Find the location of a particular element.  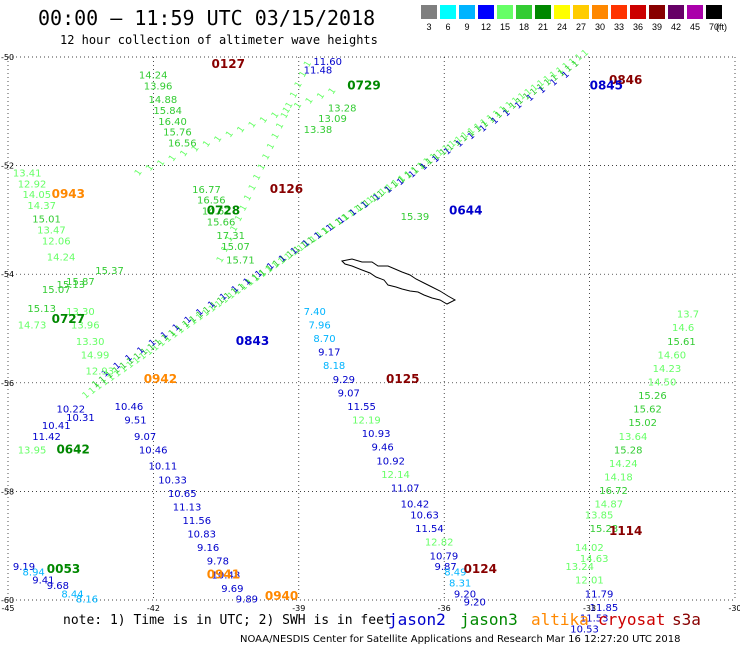

wave-reading: 9.29 is located at coordinates (344, 380).